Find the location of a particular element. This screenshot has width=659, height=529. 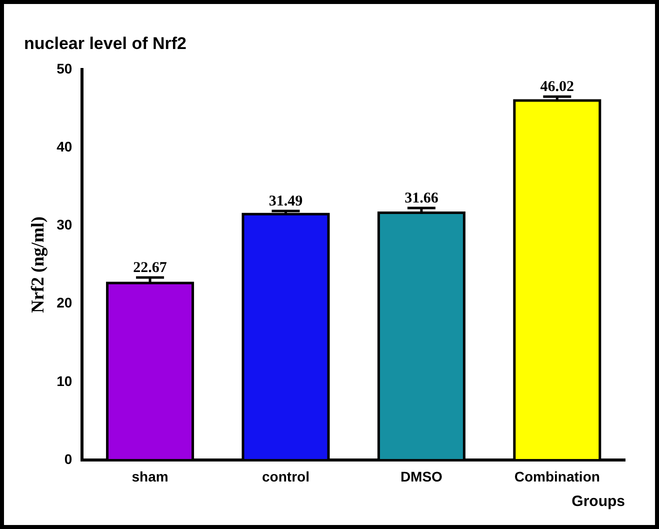

x-tick-label: DMSO is located at coordinates (421, 476).